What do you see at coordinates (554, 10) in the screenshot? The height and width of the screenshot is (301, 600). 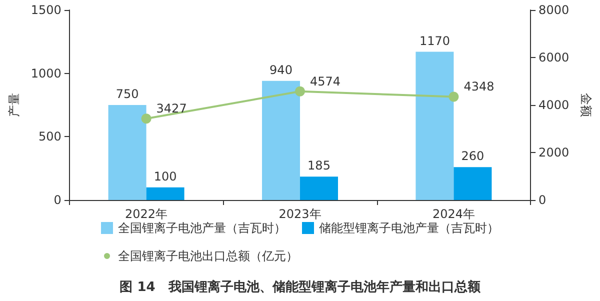 I see `y2-tick-label: 8000` at bounding box center [554, 10].